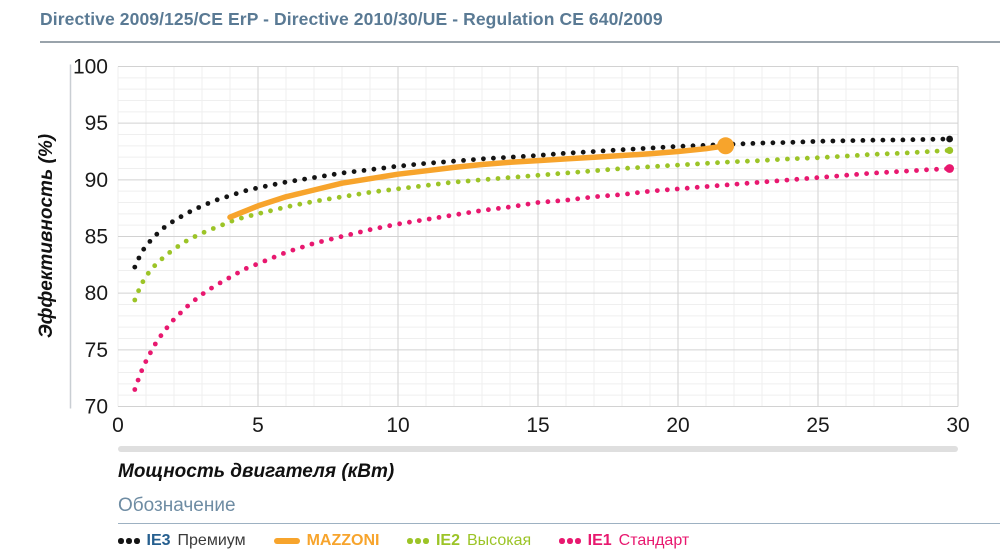 The image size is (1000, 557). Describe the element at coordinates (478, 181) in the screenshot. I see `series-line-mazzoni` at that location.